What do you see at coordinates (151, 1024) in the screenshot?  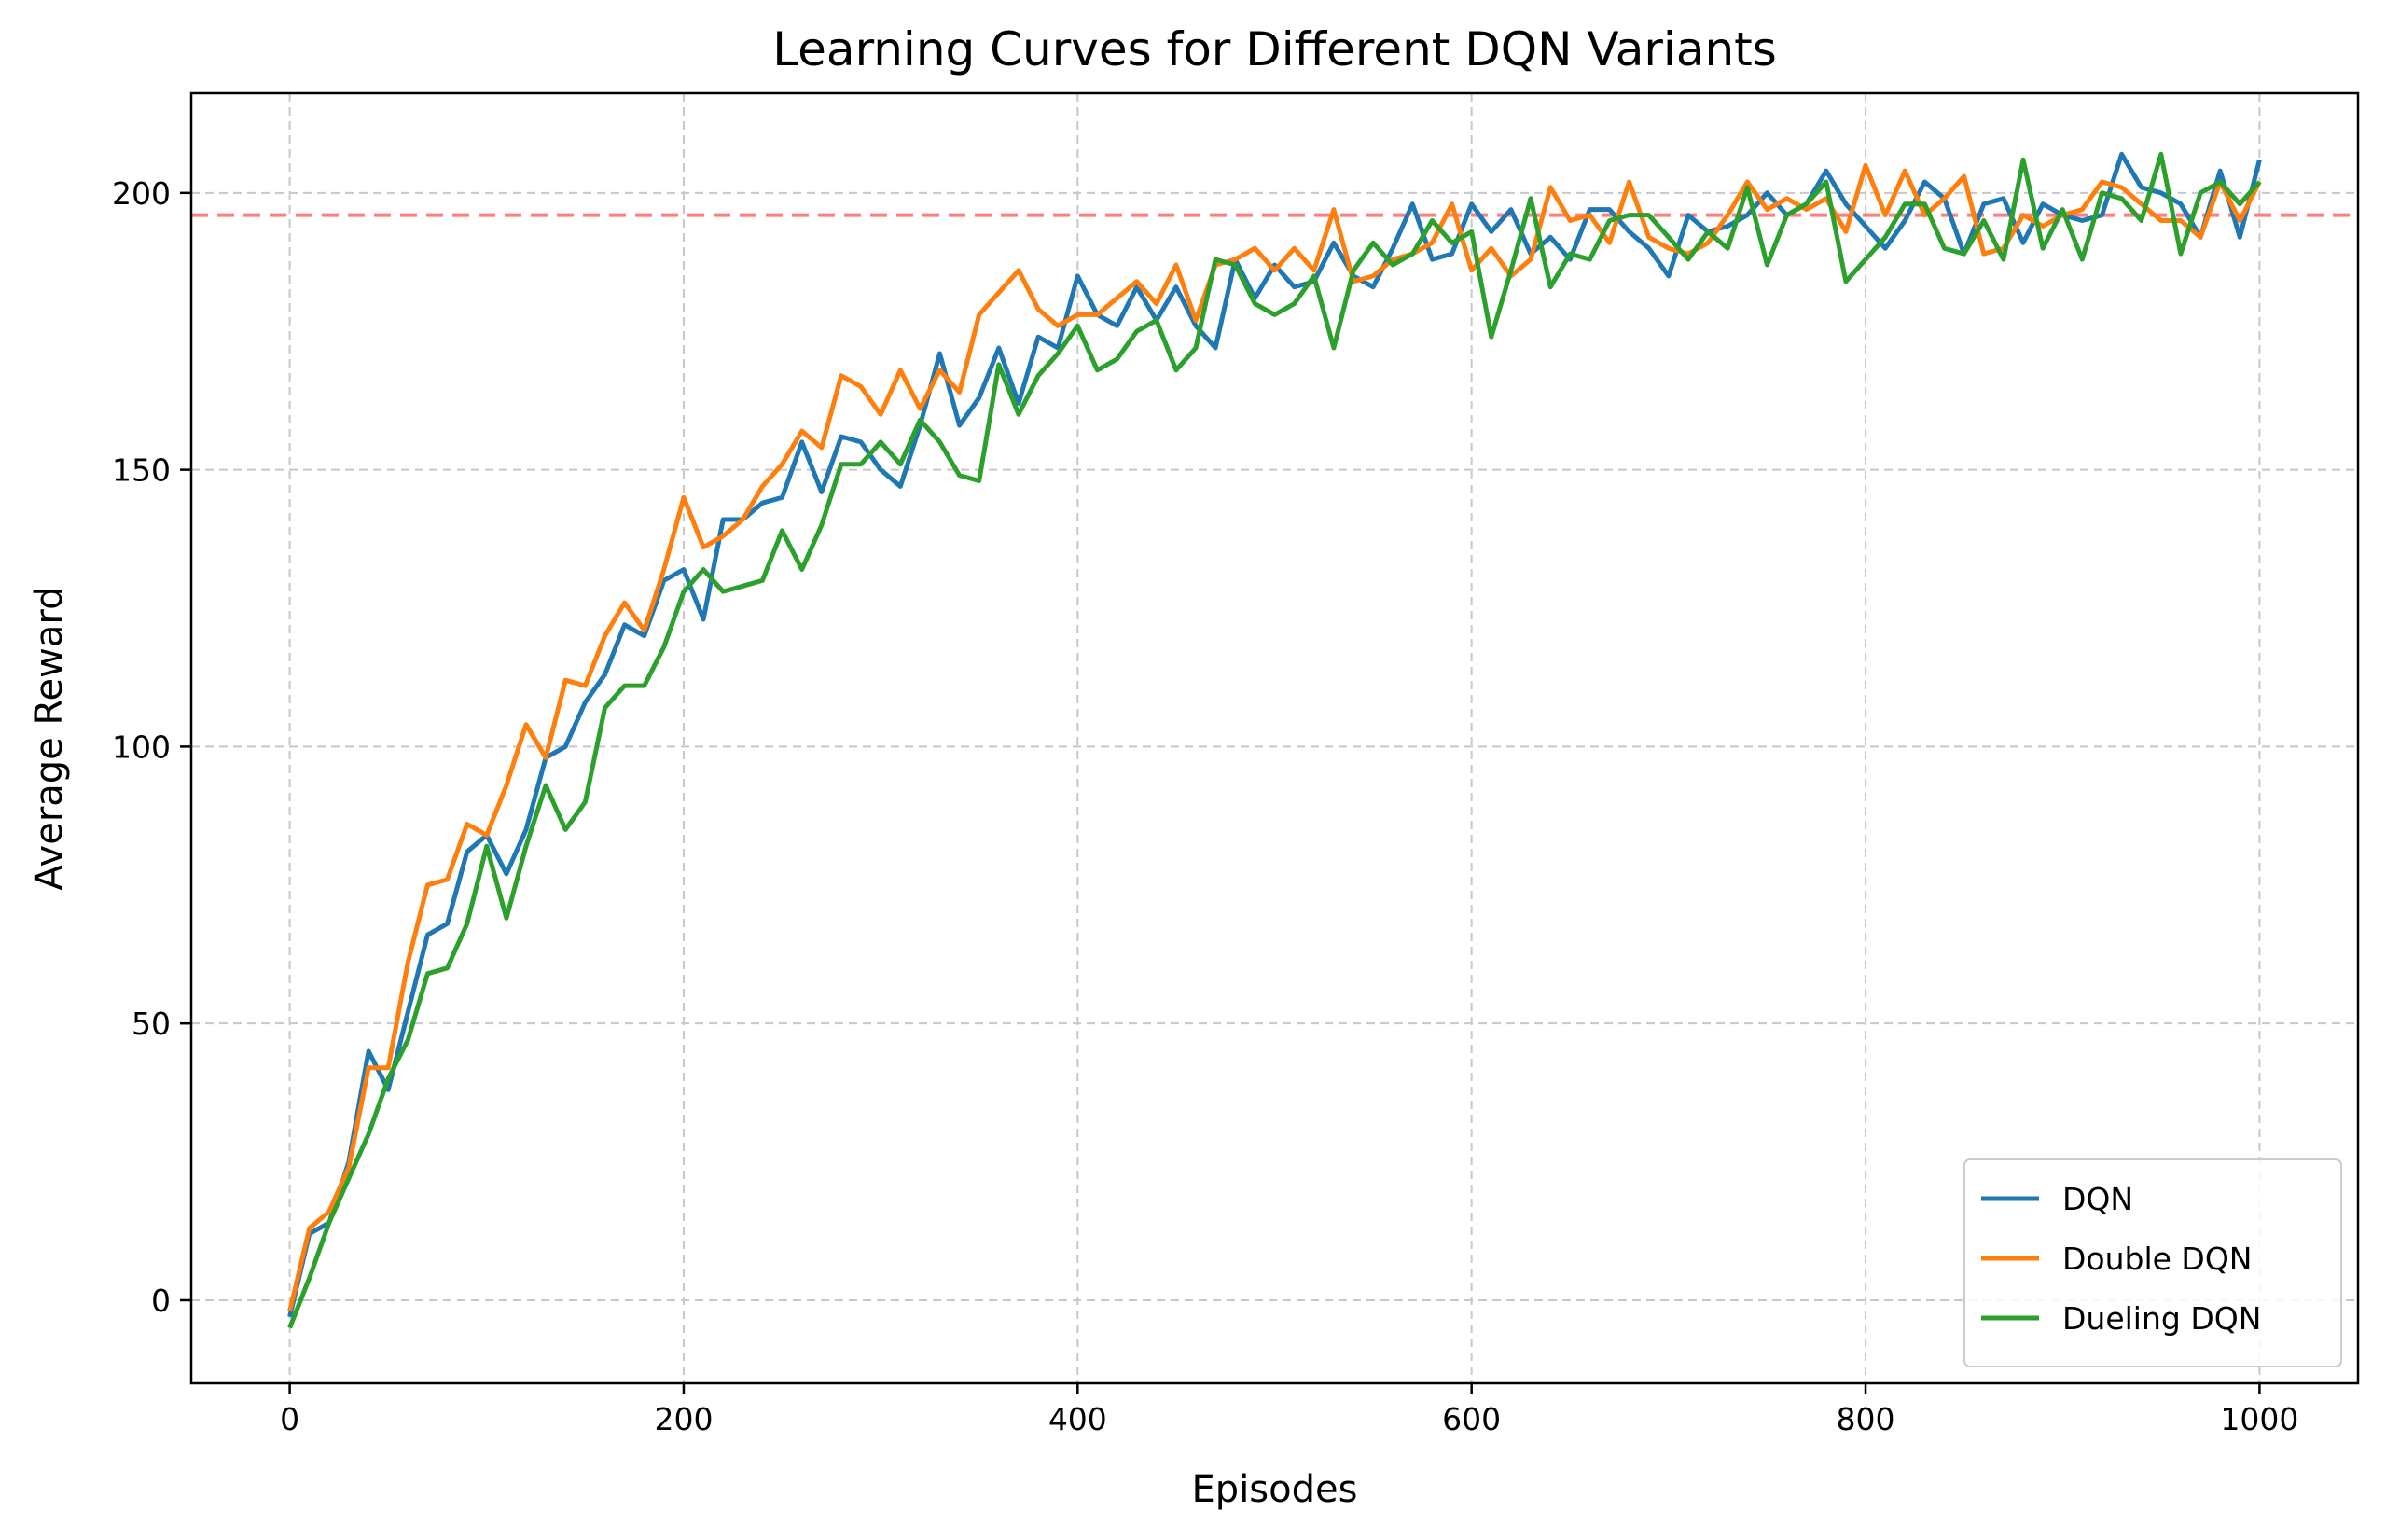 I see `y-tick-label: 50` at bounding box center [151, 1024].